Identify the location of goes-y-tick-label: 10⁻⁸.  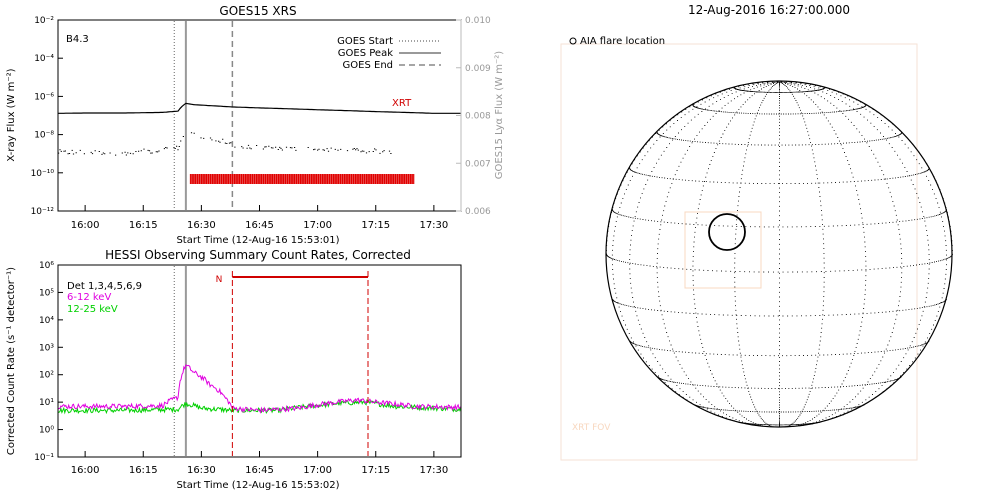
(44, 136).